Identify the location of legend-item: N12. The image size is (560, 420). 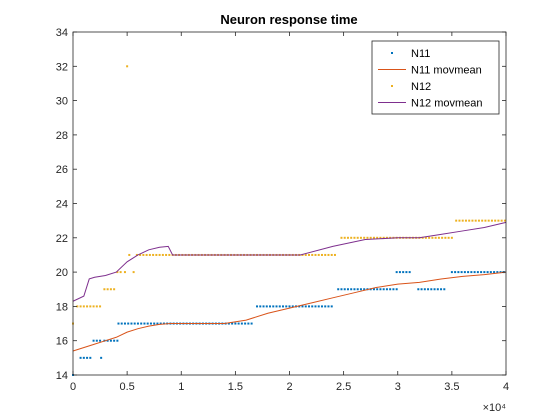
(411, 87).